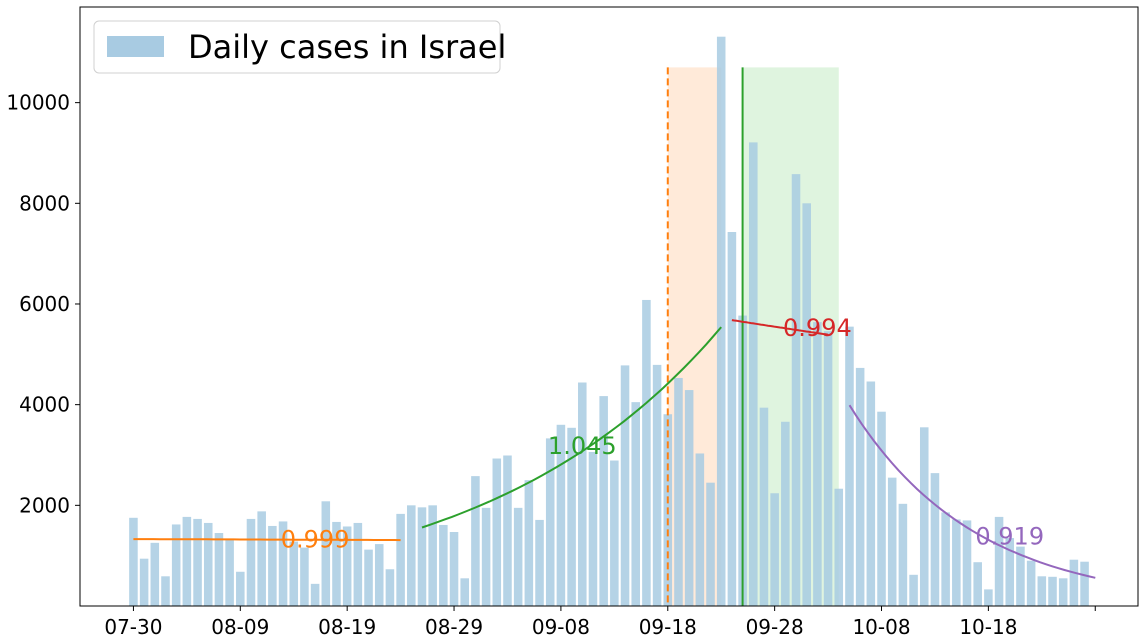 The height and width of the screenshot is (640, 1144). What do you see at coordinates (38, 103) in the screenshot?
I see `y-tick-label: 10000` at bounding box center [38, 103].